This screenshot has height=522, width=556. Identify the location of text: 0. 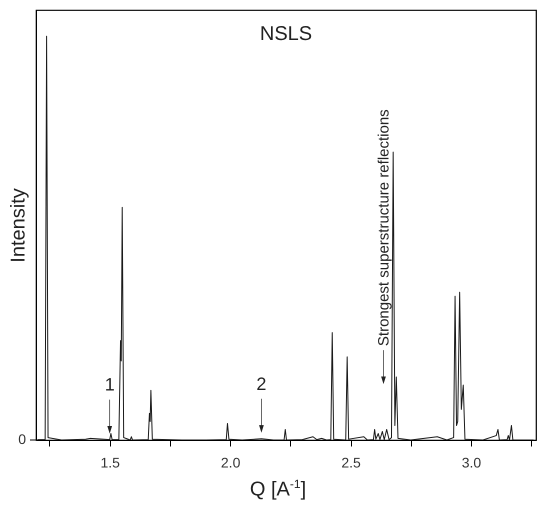
(22, 439).